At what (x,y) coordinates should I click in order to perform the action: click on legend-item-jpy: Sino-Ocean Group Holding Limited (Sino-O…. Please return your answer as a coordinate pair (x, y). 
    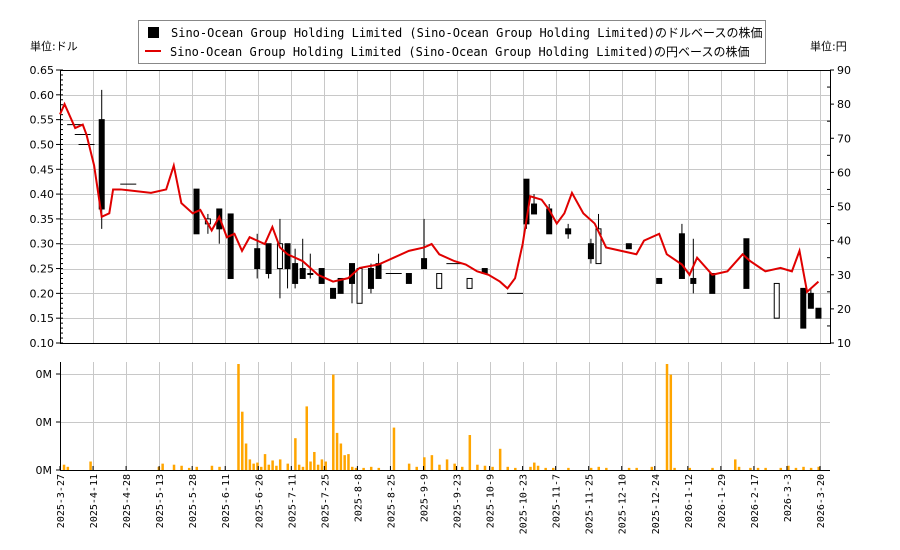
    Looking at the image, I should click on (447, 51).